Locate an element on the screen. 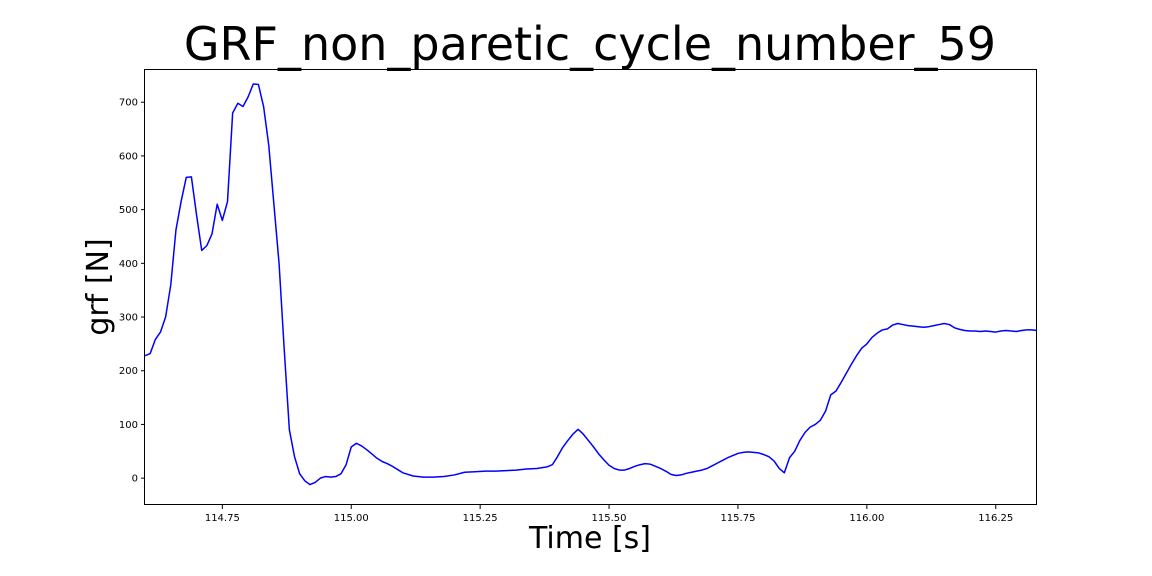 This screenshot has height=576, width=1152. y-tick-label: 500 is located at coordinates (128, 210).